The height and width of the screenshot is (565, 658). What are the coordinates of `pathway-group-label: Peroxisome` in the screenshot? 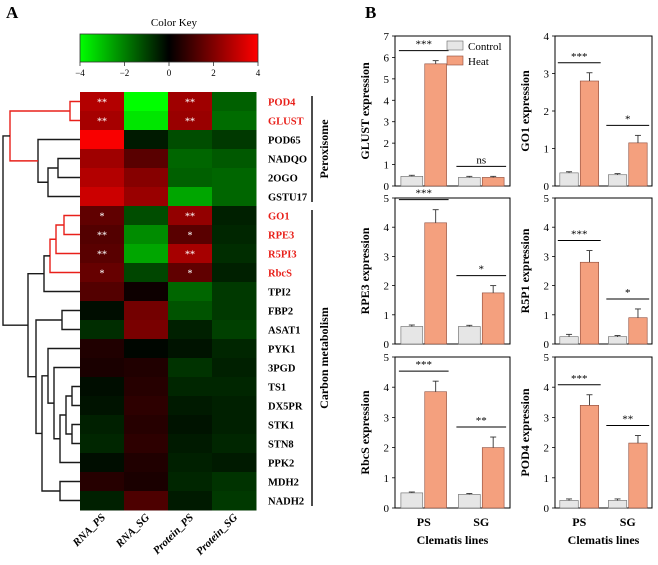 It's located at (324, 149).